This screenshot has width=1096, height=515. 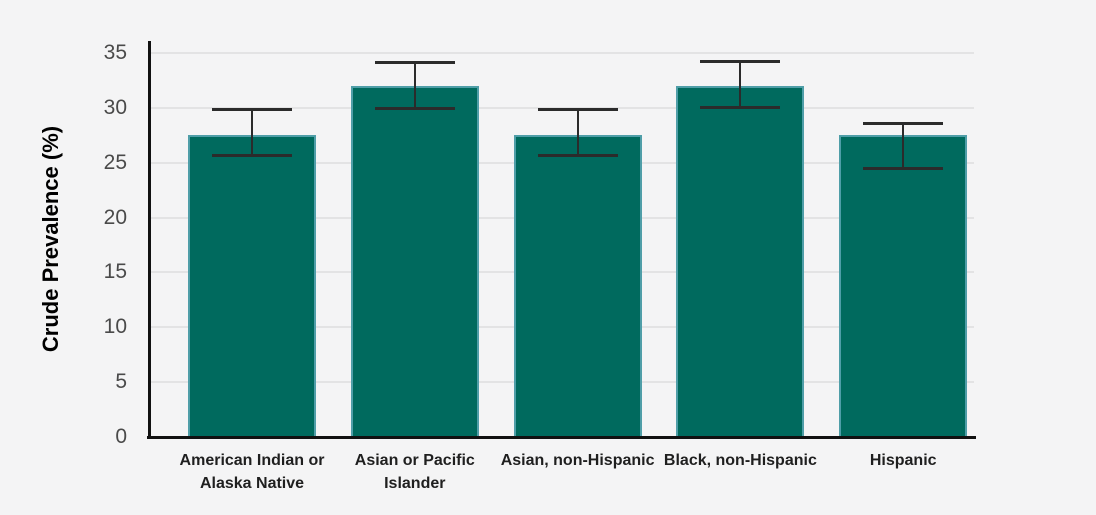 I want to click on y-tick-label-15: 15, so click(x=115, y=272).